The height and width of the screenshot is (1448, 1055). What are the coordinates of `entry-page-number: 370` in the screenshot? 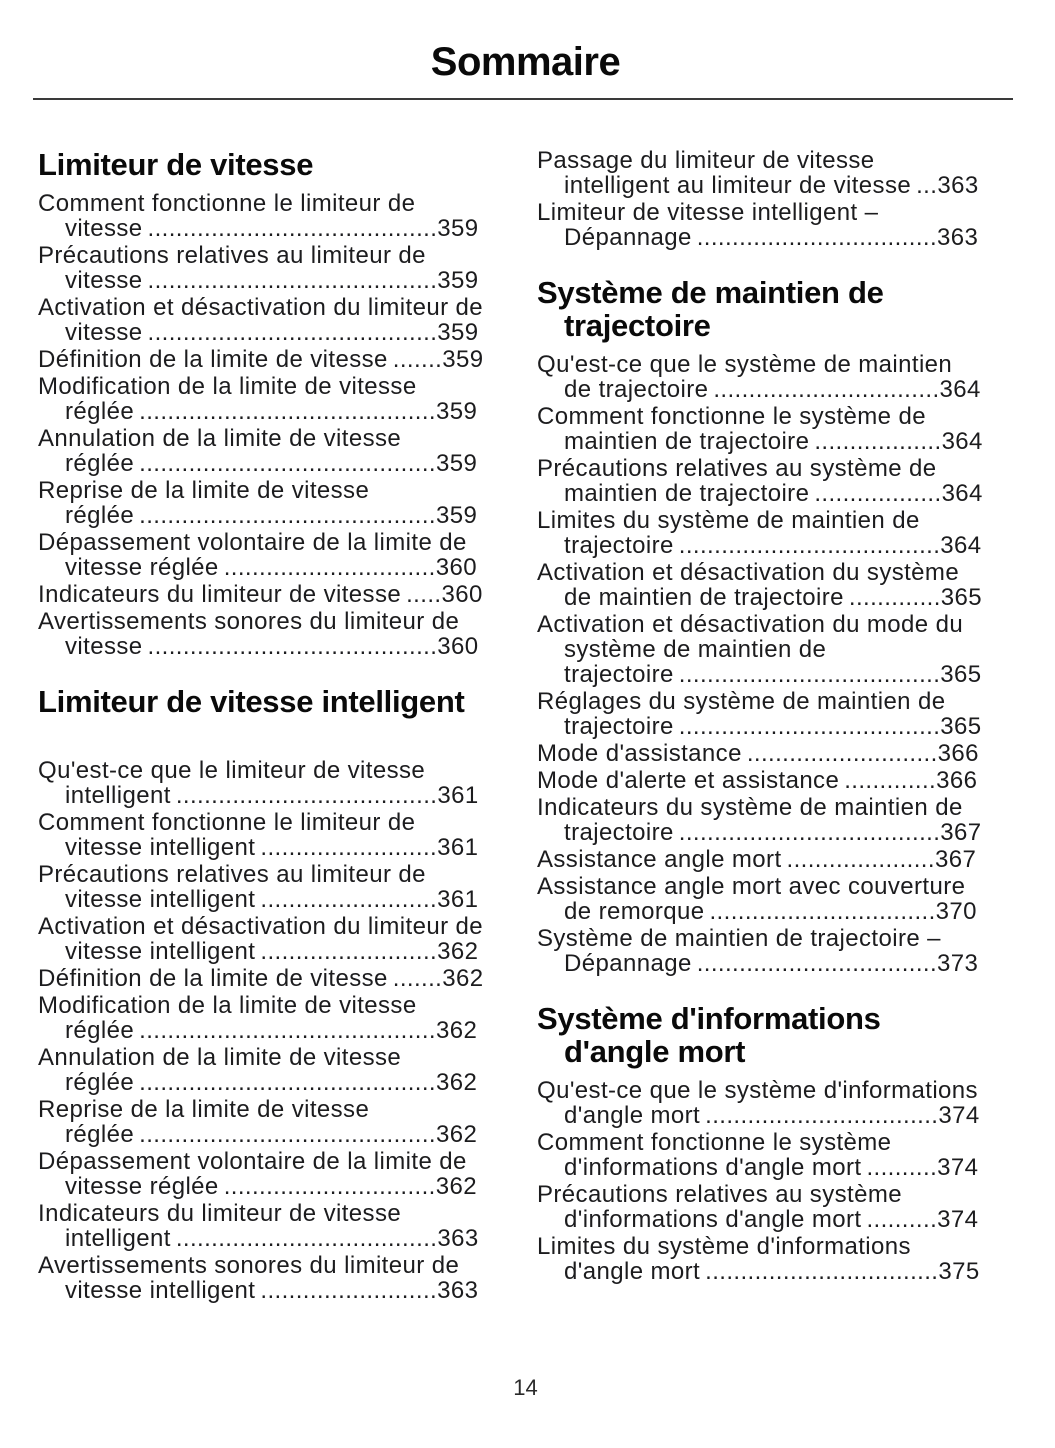 It's located at (956, 911).